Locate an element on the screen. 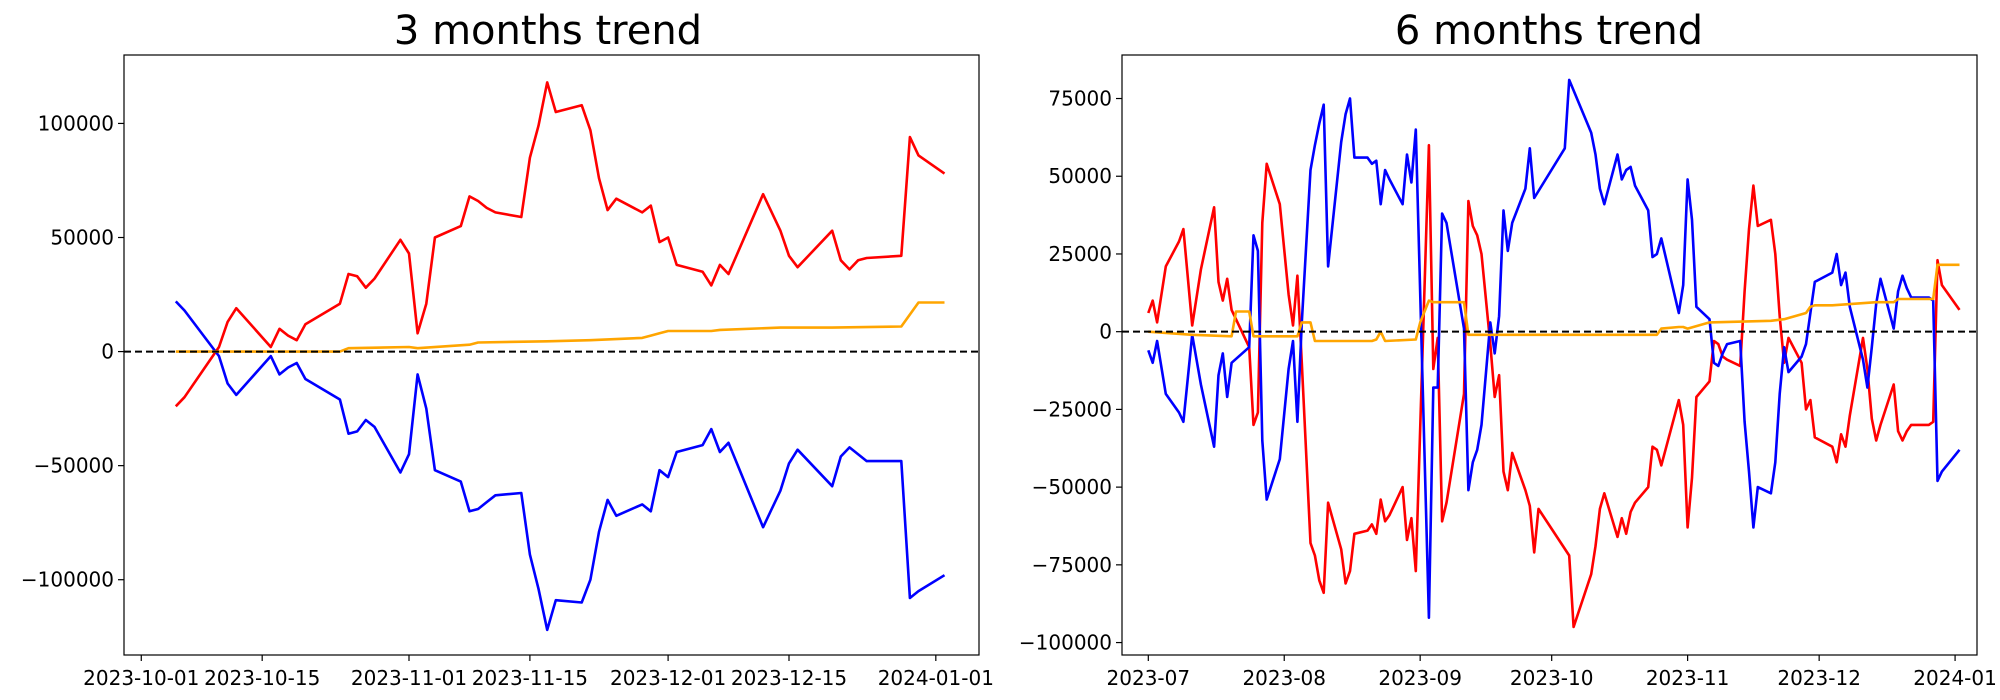  x-tick-label: 2023-12-15 is located at coordinates (789, 678).